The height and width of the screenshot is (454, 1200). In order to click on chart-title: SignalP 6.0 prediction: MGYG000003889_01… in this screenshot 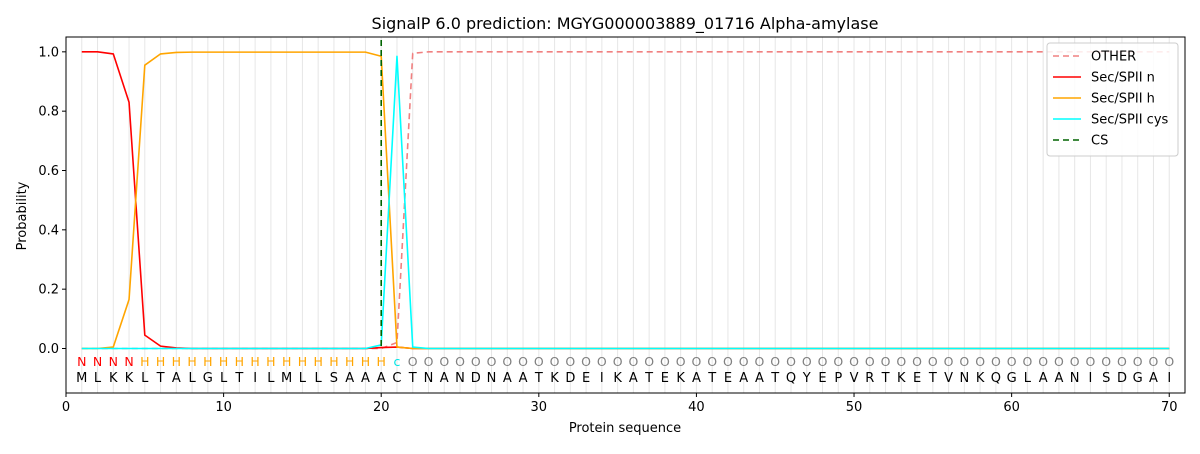, I will do `click(625, 24)`.